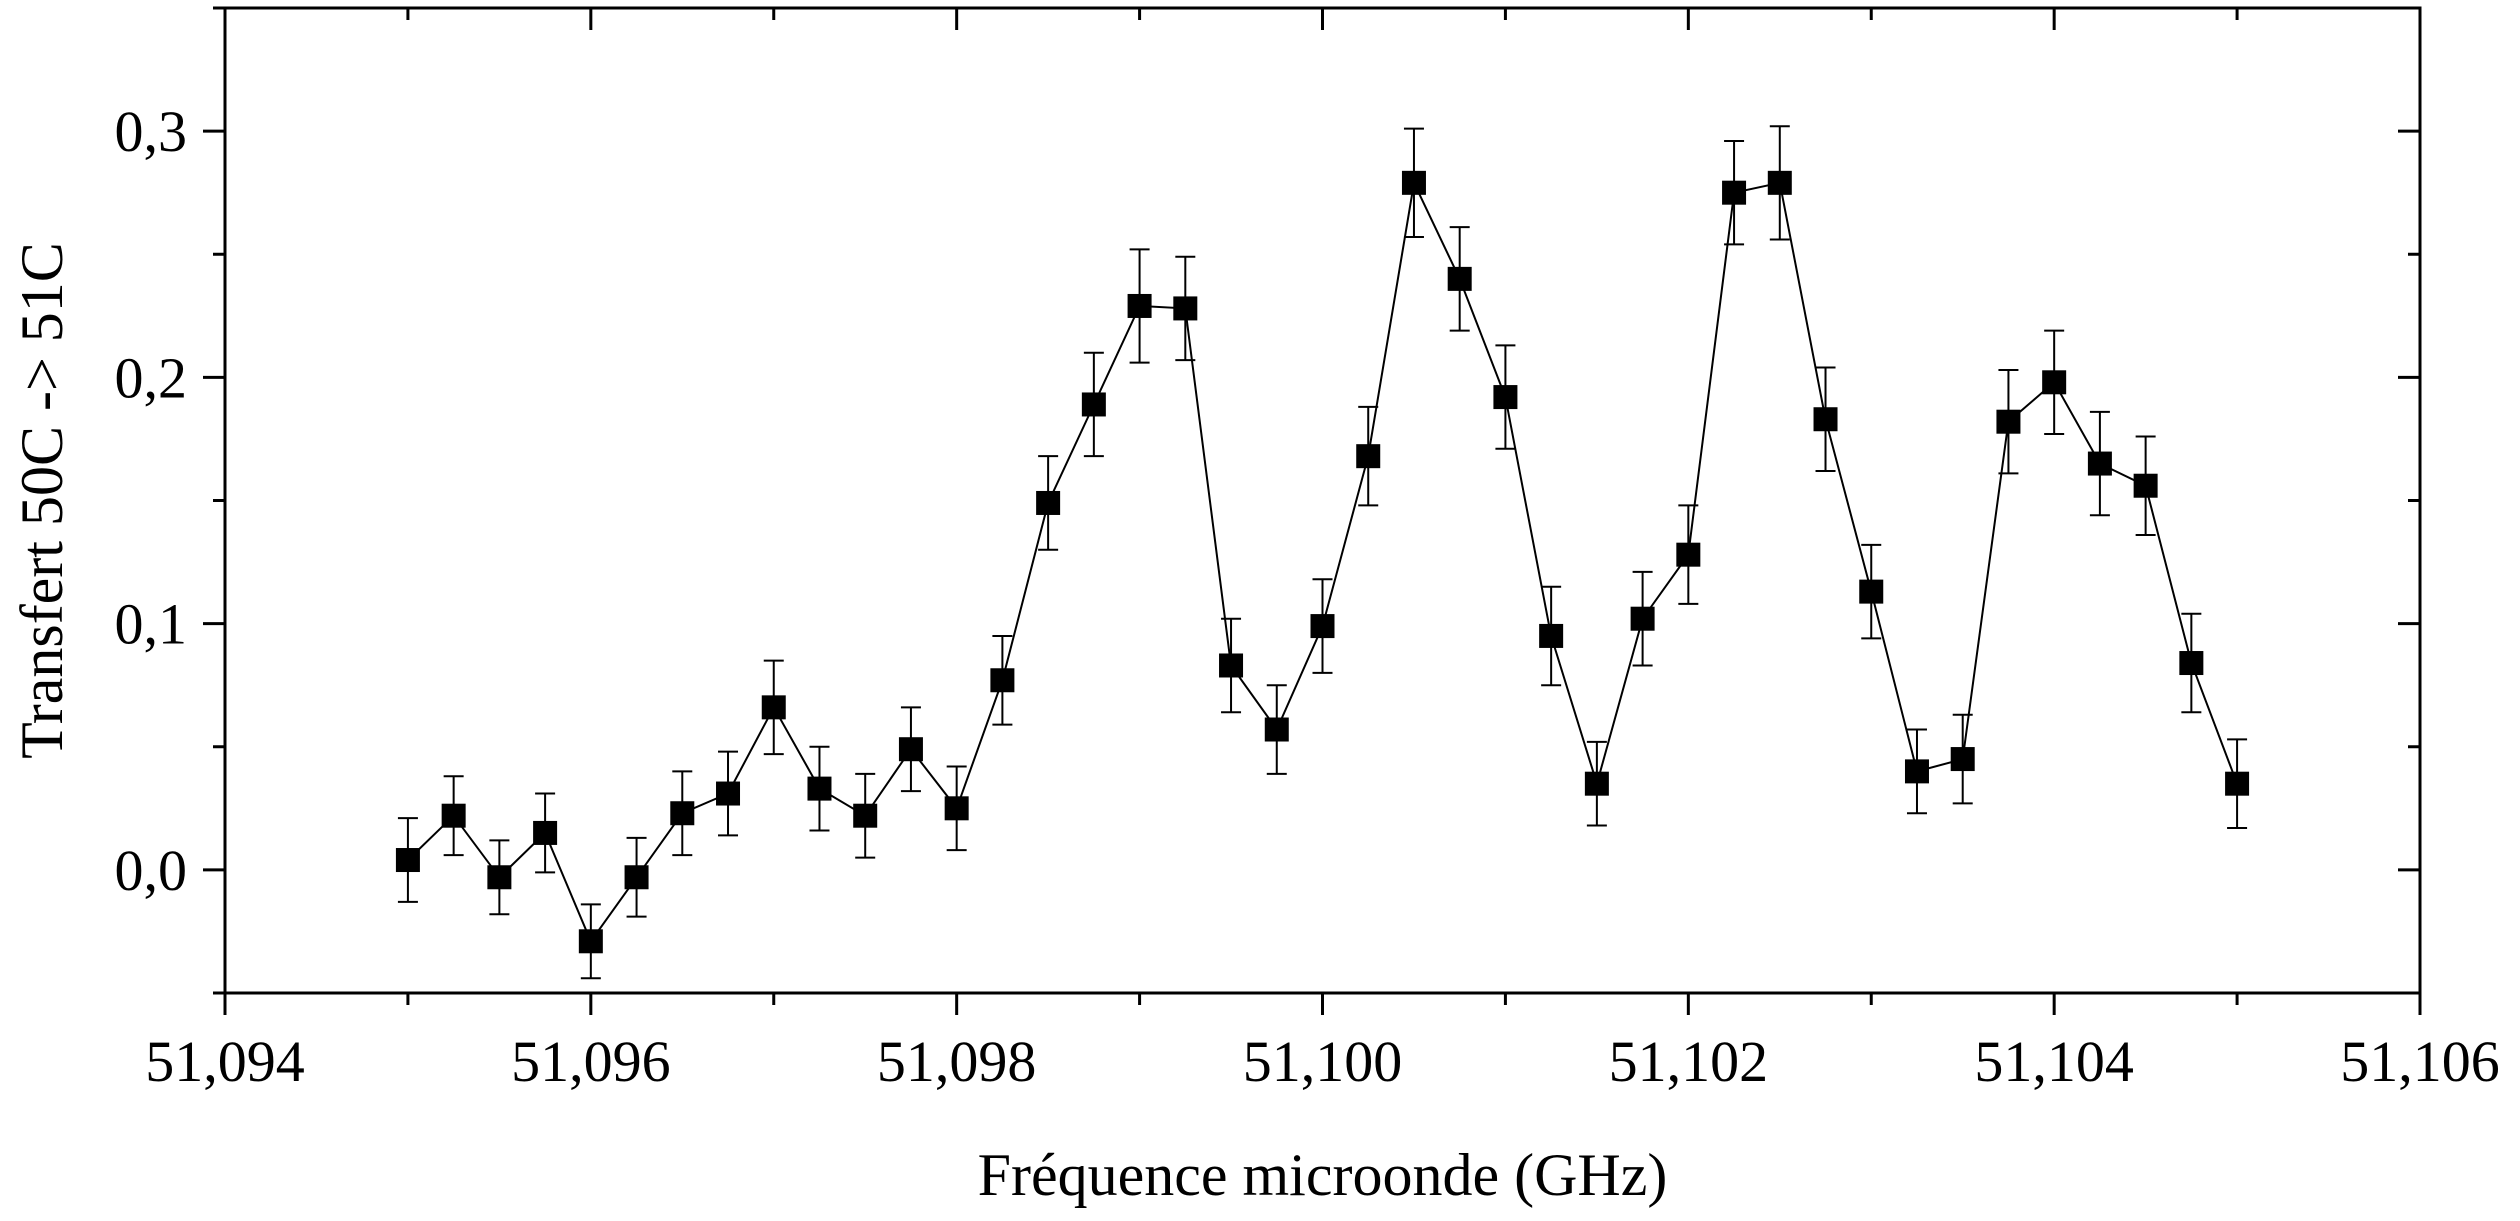  I want to click on x-tick-label: 51,098, so click(957, 1061).